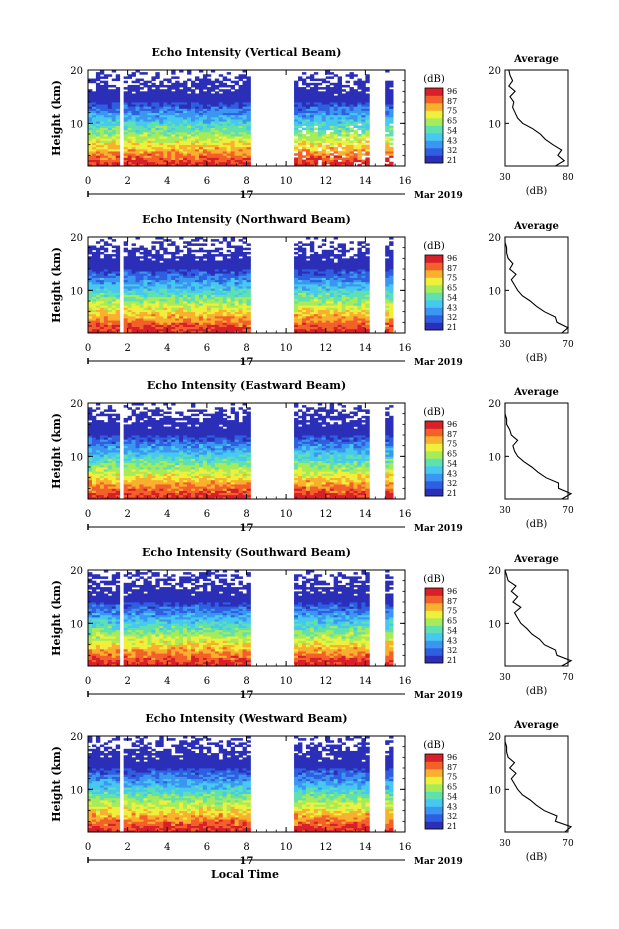 The height and width of the screenshot is (929, 619). Describe the element at coordinates (536, 59) in the screenshot. I see `average-title: Average` at that location.